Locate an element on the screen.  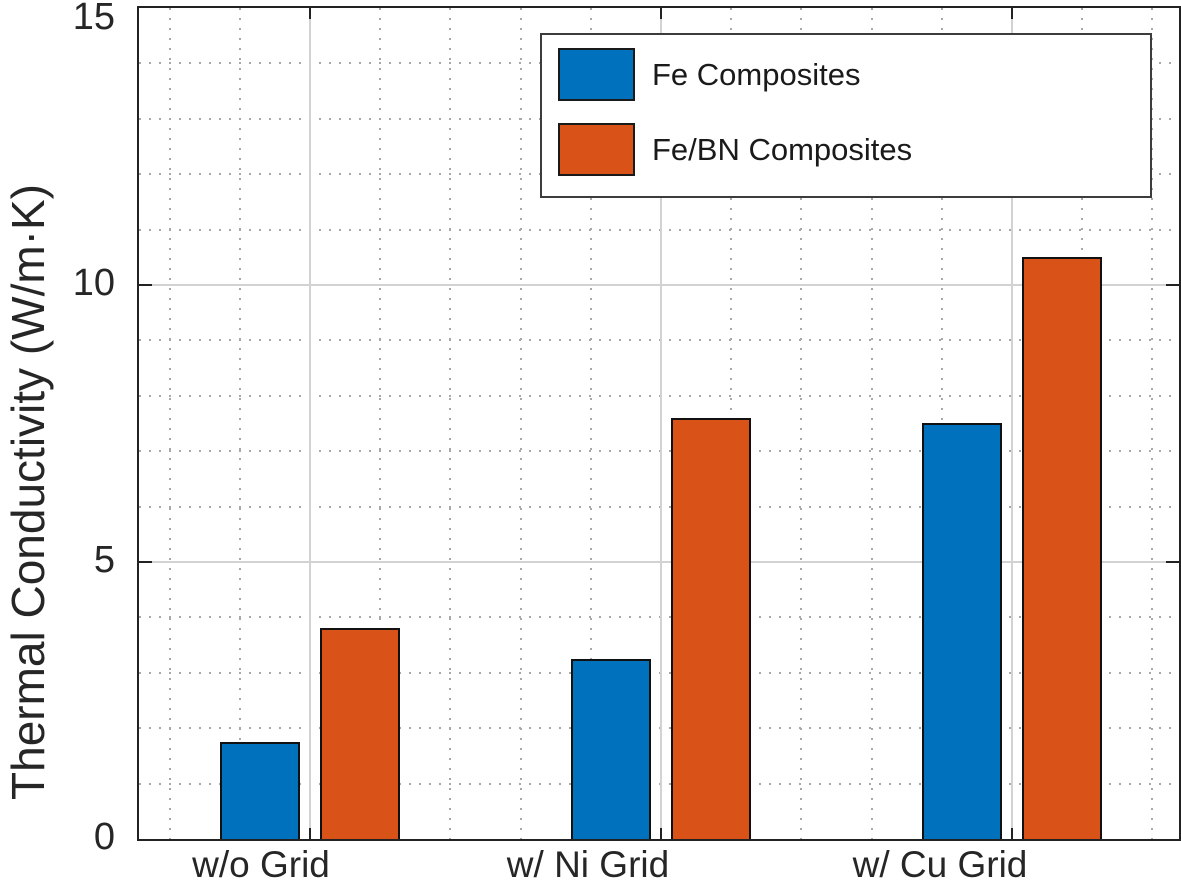
x-tick-label: w/ Cu Grid is located at coordinates (940, 864).